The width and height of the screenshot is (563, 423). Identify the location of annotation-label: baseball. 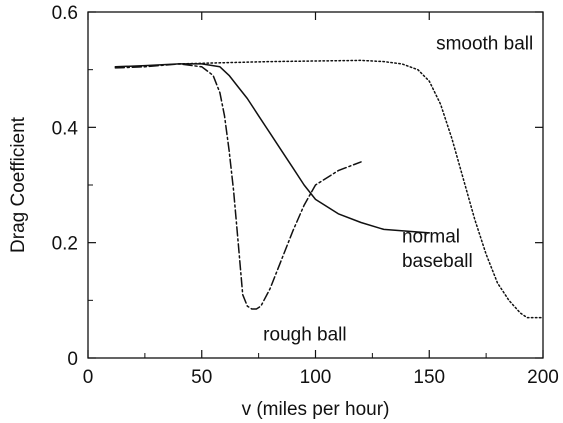
(437, 261).